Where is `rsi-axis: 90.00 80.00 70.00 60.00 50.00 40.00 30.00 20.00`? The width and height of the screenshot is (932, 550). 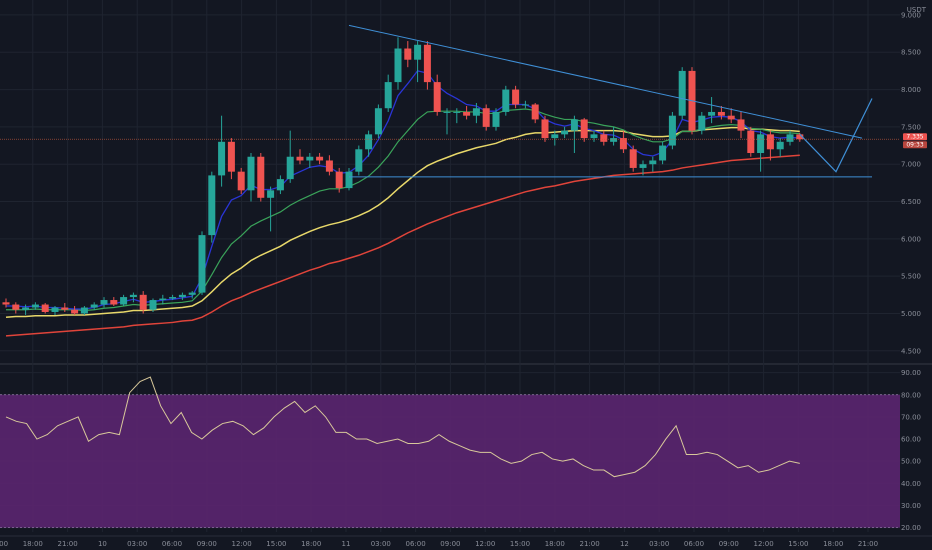
rsi-axis: 90.00 80.00 70.00 60.00 50.00 40.00 30.00 20.00 is located at coordinates (911, 450).